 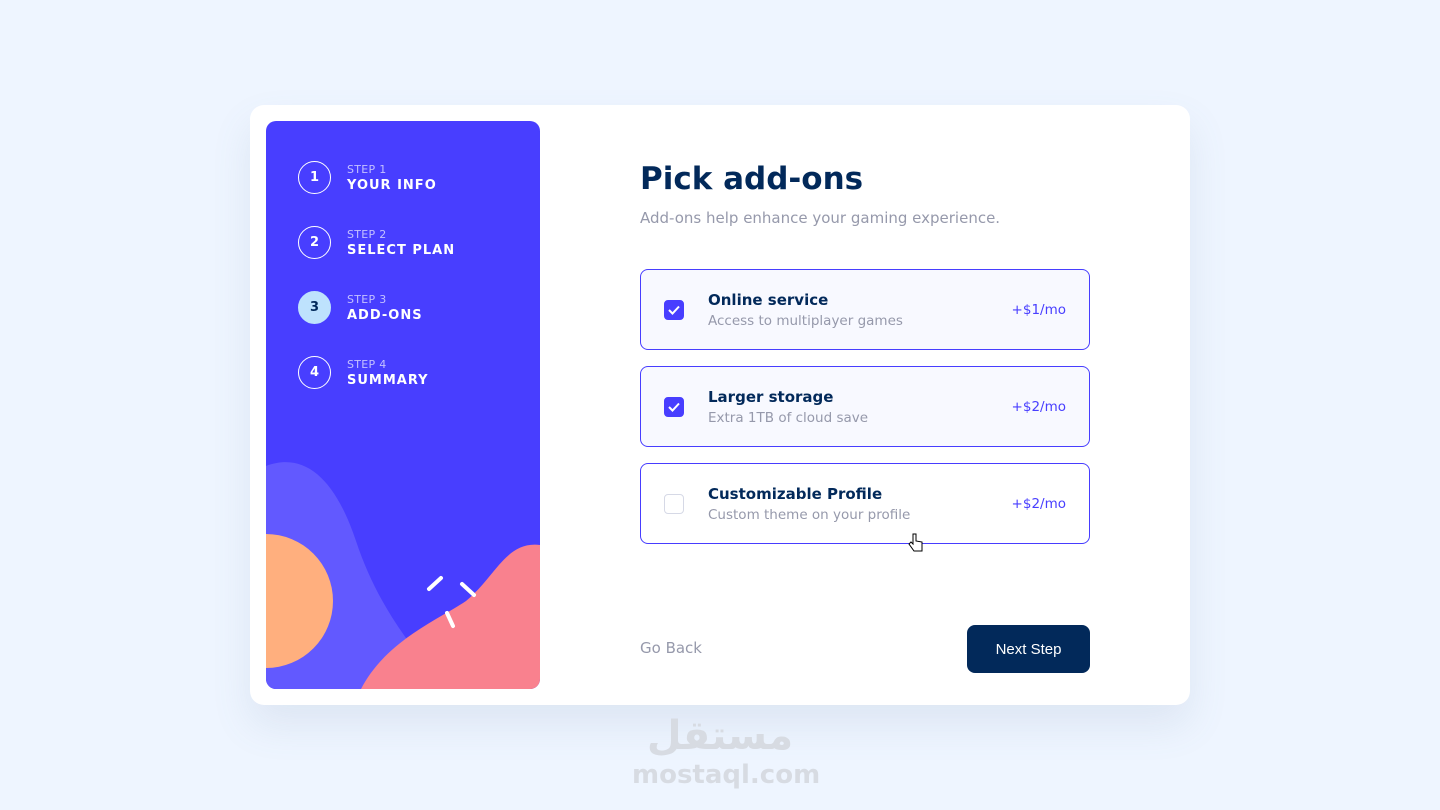 What do you see at coordinates (915, 542) in the screenshot?
I see `hand-cursor-icon` at bounding box center [915, 542].